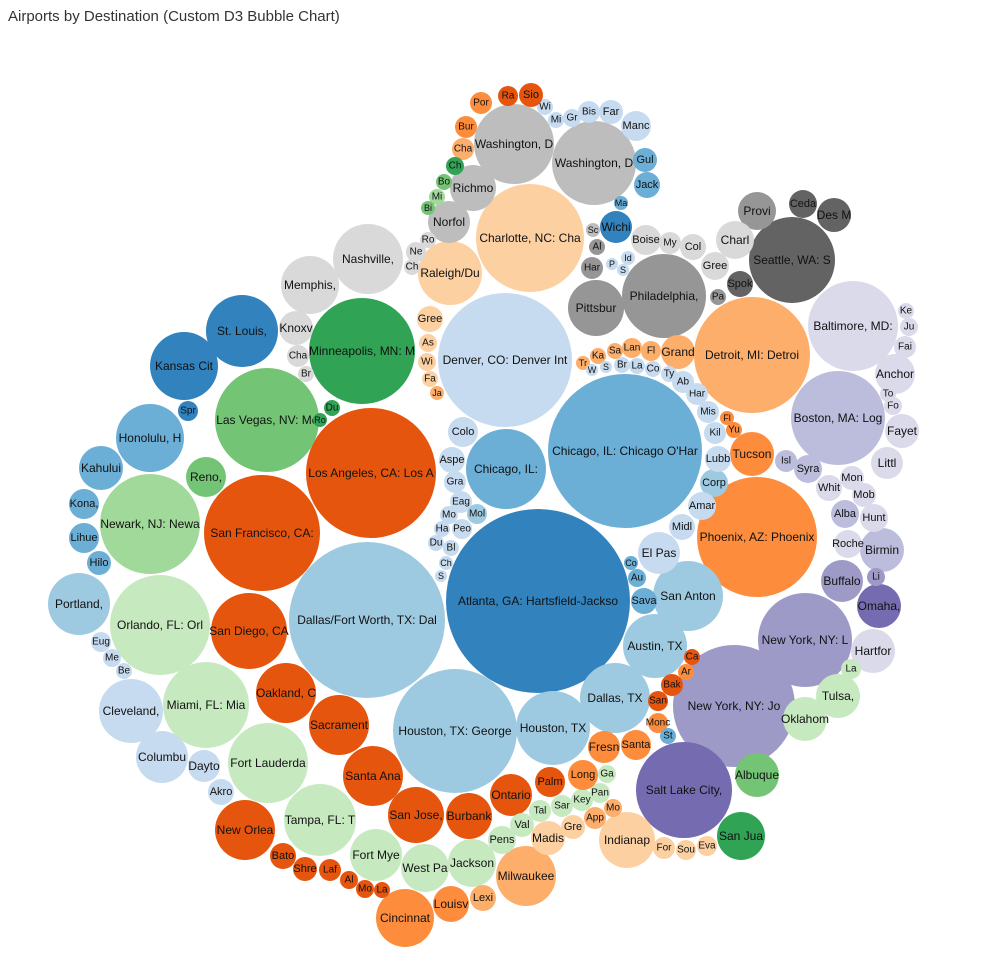 This screenshot has width=983, height=961. Describe the element at coordinates (592, 268) in the screenshot. I see `bubble: Har` at that location.